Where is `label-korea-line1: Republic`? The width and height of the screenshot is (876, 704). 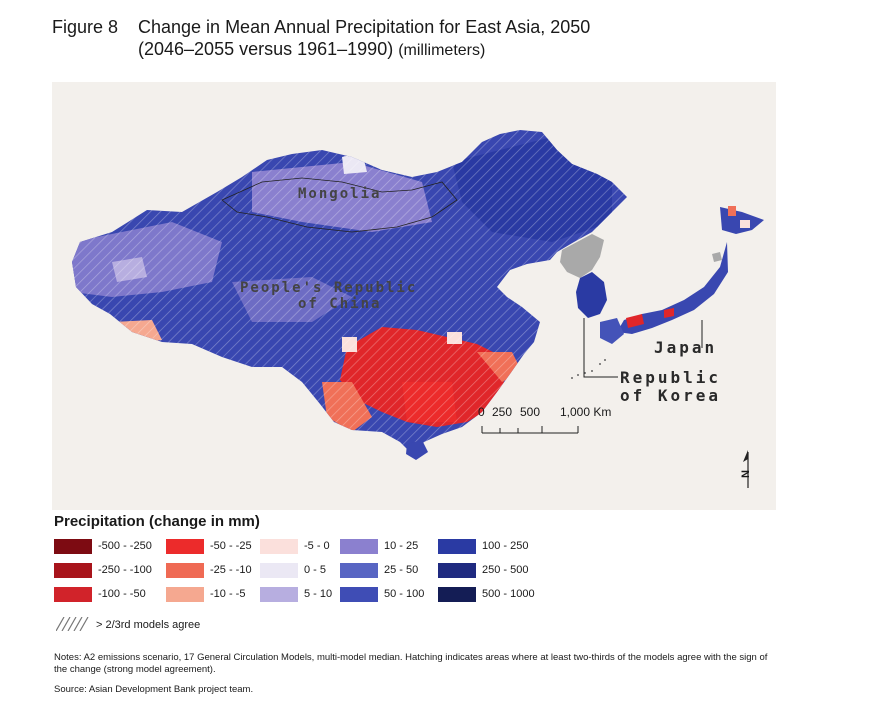 label-korea-line1: Republic is located at coordinates (671, 377).